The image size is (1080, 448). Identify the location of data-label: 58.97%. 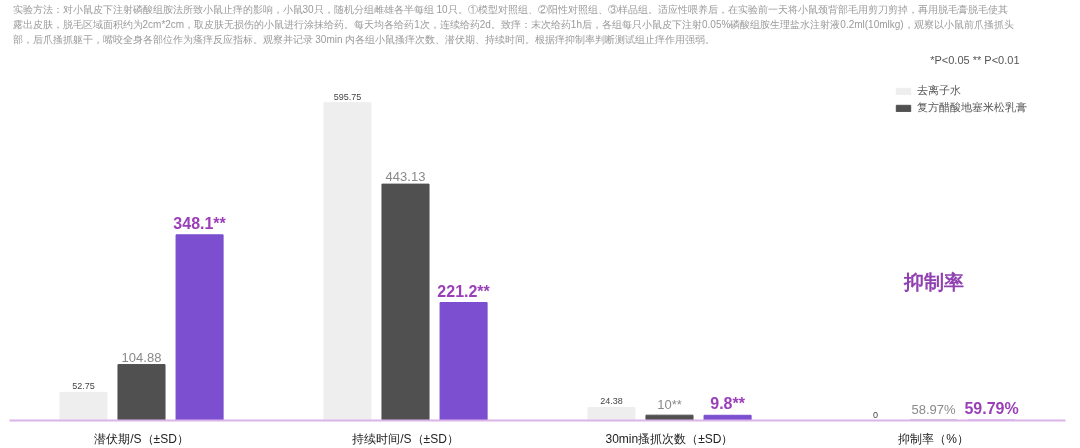
(933, 410).